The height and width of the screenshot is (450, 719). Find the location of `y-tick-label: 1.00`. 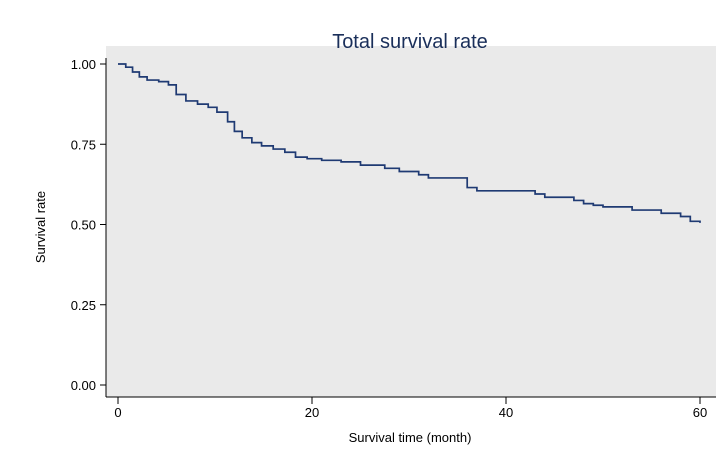

y-tick-label: 1.00 is located at coordinates (83, 64).